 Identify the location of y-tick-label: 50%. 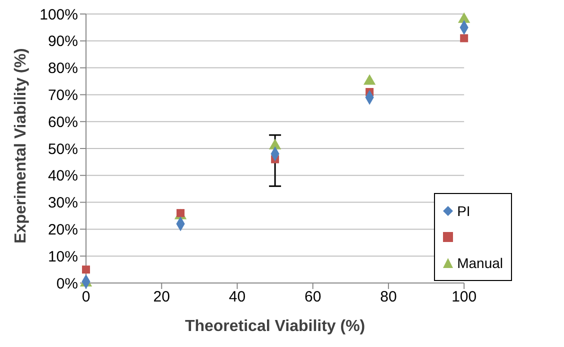
(63, 149).